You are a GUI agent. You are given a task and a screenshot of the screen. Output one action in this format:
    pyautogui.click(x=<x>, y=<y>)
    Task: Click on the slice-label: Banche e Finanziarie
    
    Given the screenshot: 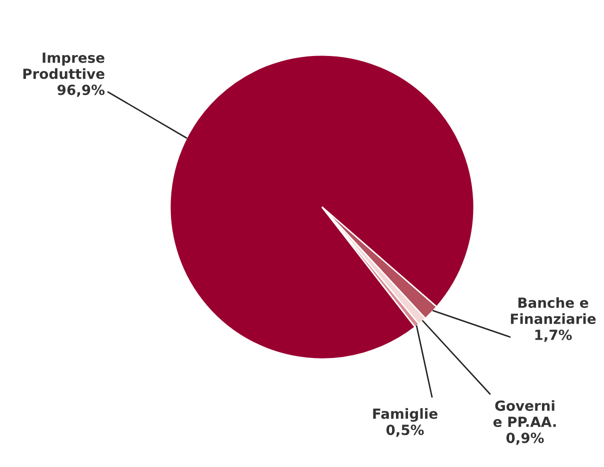 What is the action you would take?
    pyautogui.click(x=553, y=310)
    